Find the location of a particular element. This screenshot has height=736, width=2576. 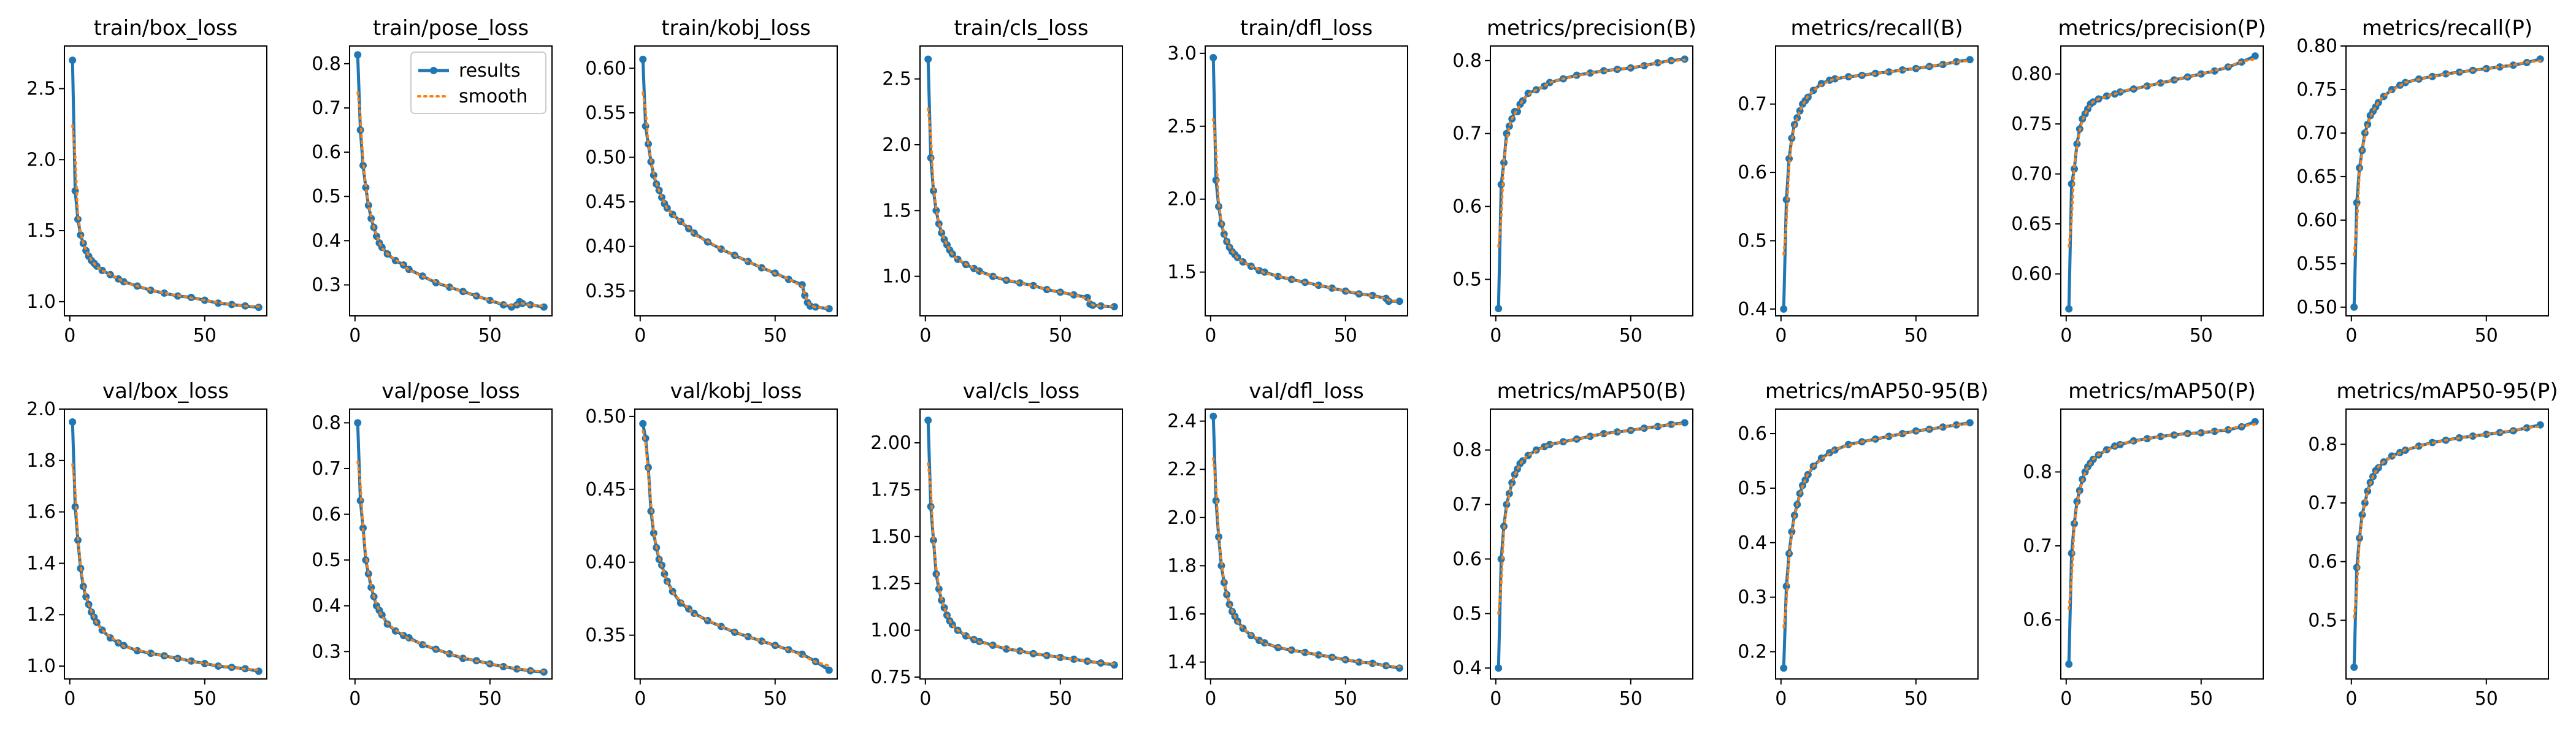

panel-metrics-precision-b: metrics/precision(B) 0 50 0.5 0.6 0.7 0.8 is located at coordinates (1574, 181).